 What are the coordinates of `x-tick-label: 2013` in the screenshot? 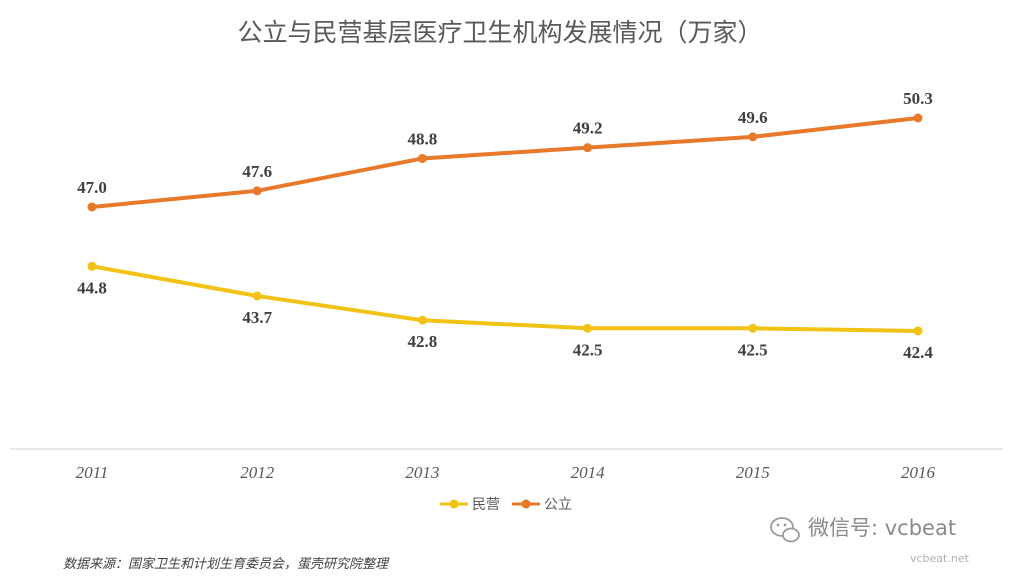 It's located at (422, 472).